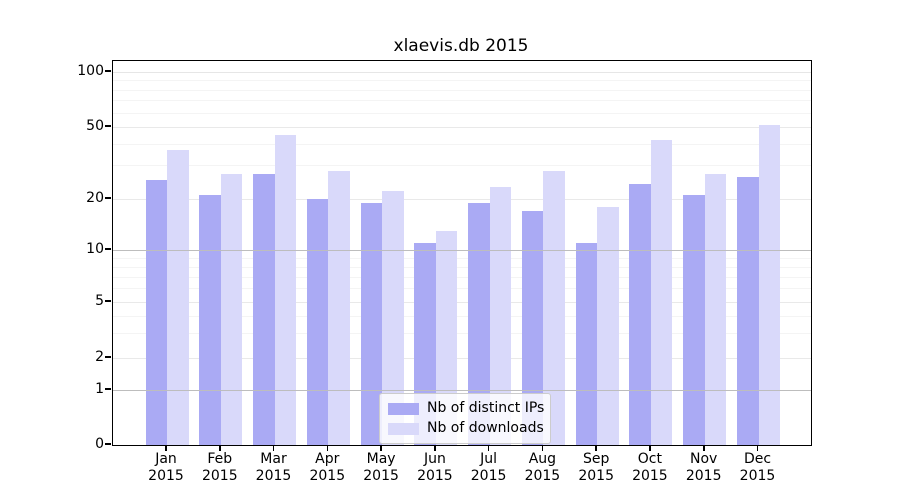  Describe the element at coordinates (485, 428) in the screenshot. I see `legend-label: Nb of downloads` at that location.